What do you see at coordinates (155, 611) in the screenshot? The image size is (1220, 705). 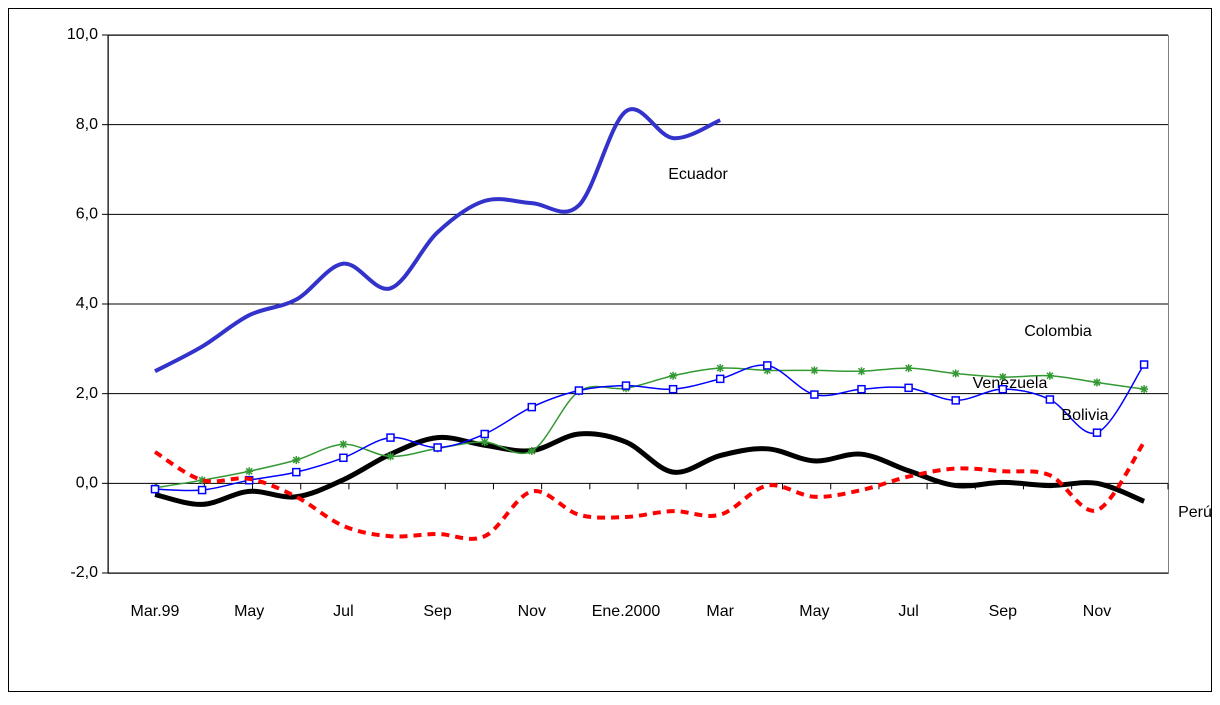 I see `x-tick-label: Mar.99` at bounding box center [155, 611].